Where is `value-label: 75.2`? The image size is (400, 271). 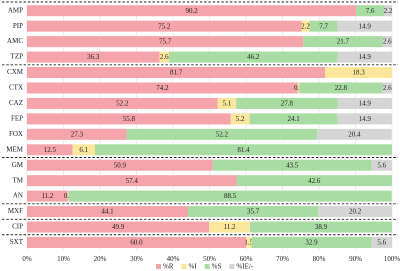 value-label: 75.2 is located at coordinates (164, 26).